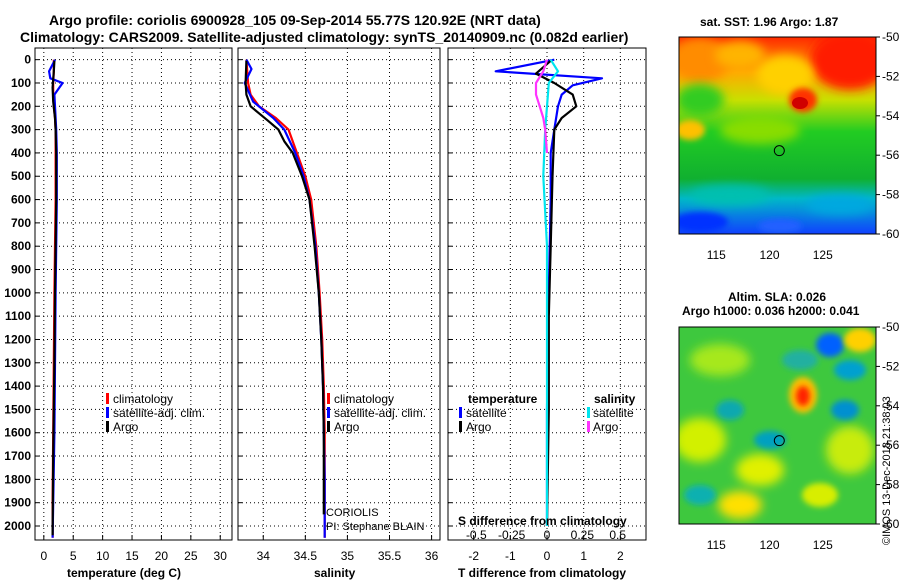  I want to click on sla-profile-marker, so click(779, 441).